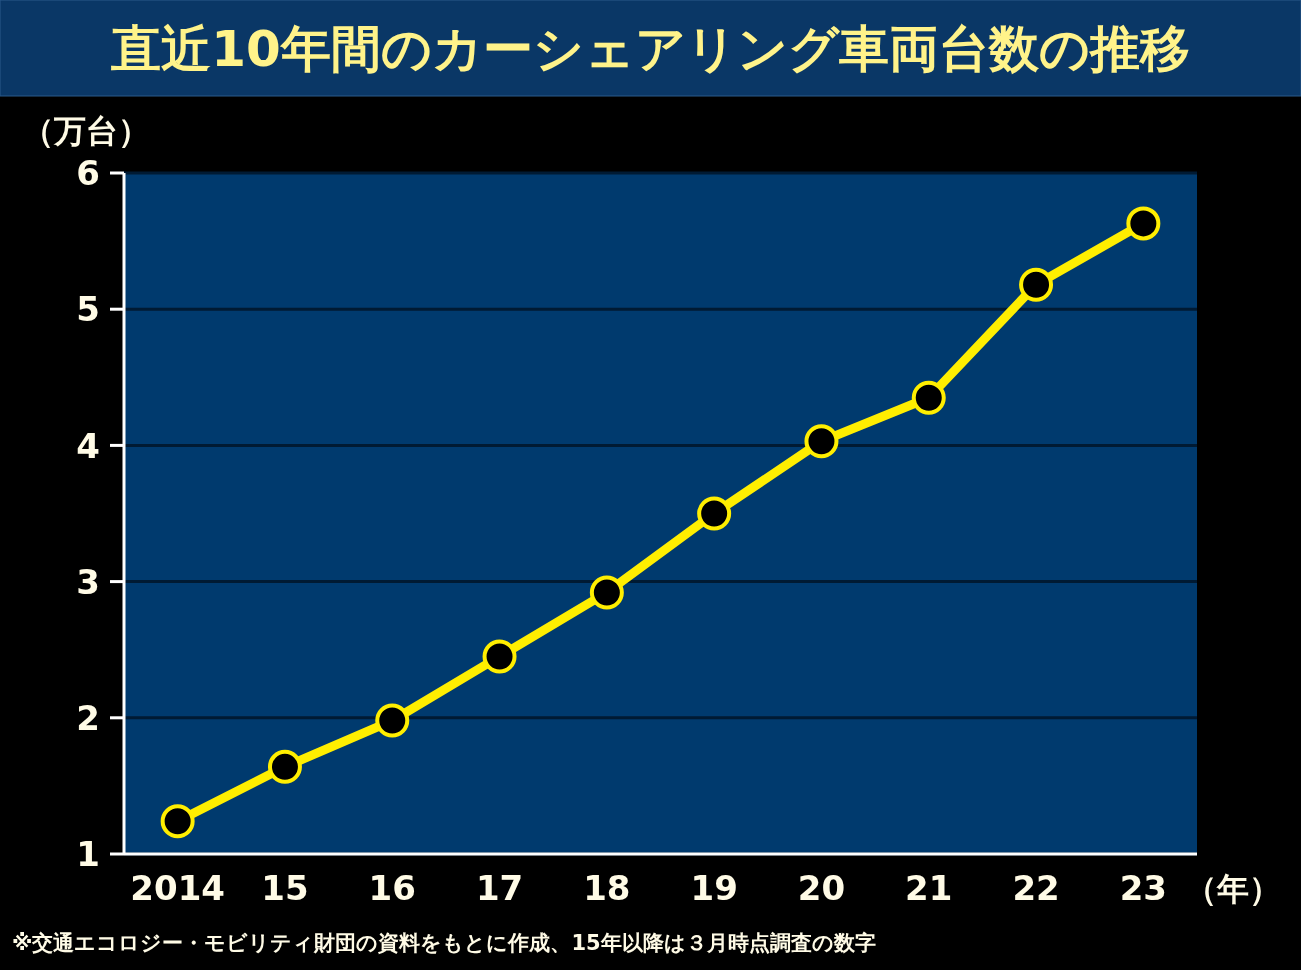 The image size is (1301, 970). I want to click on x-tick-label: 18, so click(607, 888).